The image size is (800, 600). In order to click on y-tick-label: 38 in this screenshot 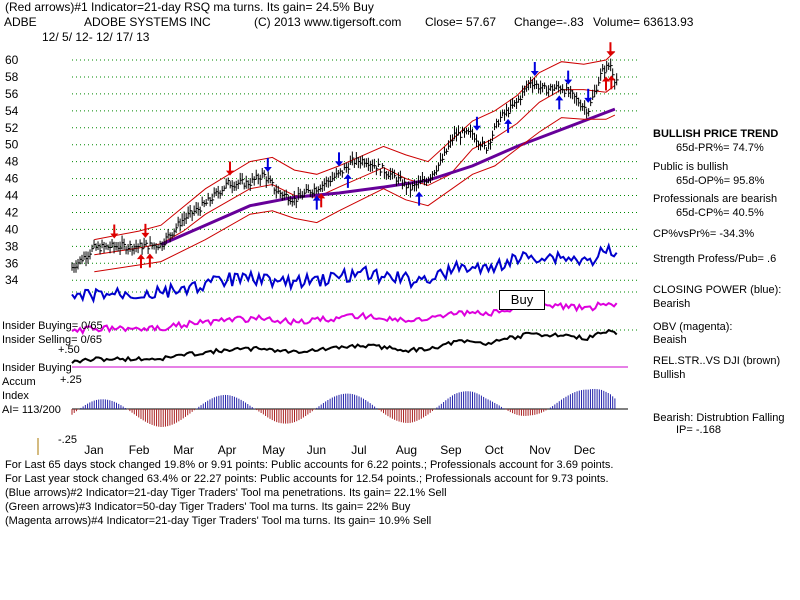, I will do `click(12, 246)`.